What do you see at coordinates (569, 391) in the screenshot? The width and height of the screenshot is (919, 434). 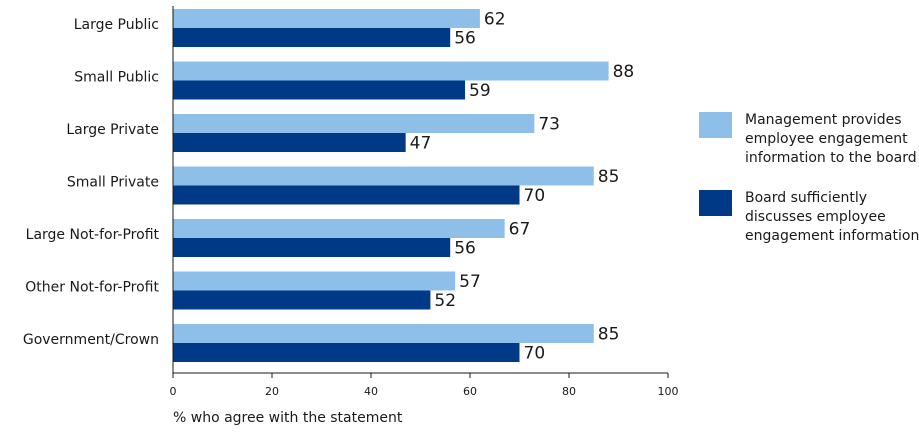 I see `x-tick-label: 80` at bounding box center [569, 391].